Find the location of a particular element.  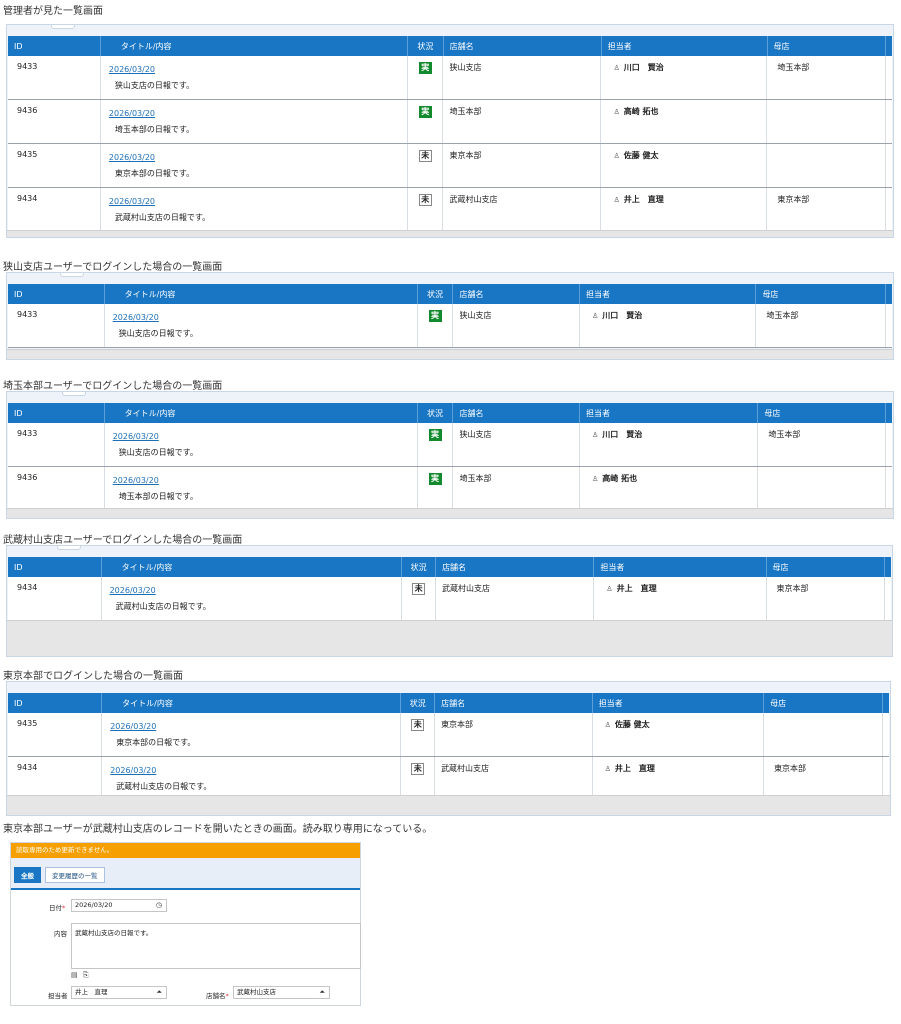

attach-icon: ⎘ is located at coordinates (86, 975).